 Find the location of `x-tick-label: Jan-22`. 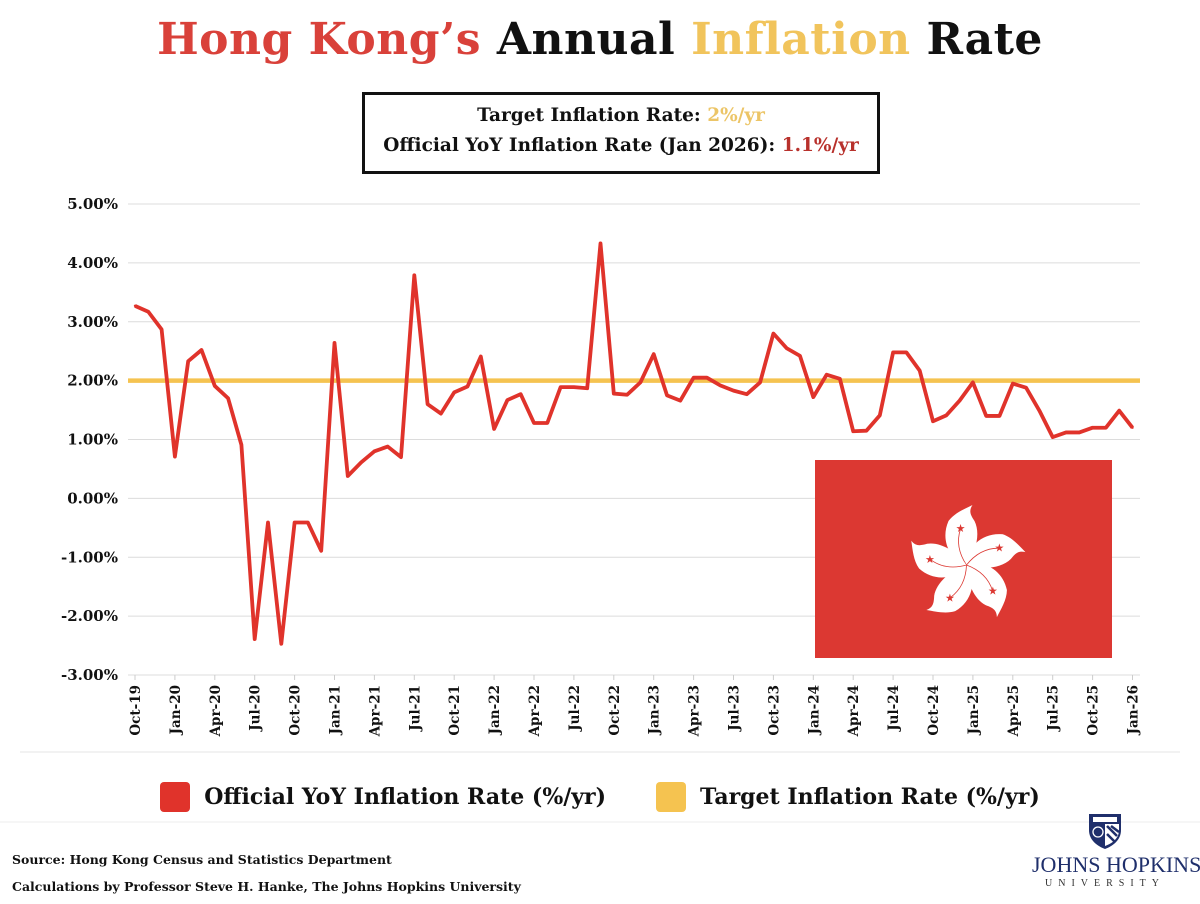

x-tick-label: Jan-22 is located at coordinates (495, 710).